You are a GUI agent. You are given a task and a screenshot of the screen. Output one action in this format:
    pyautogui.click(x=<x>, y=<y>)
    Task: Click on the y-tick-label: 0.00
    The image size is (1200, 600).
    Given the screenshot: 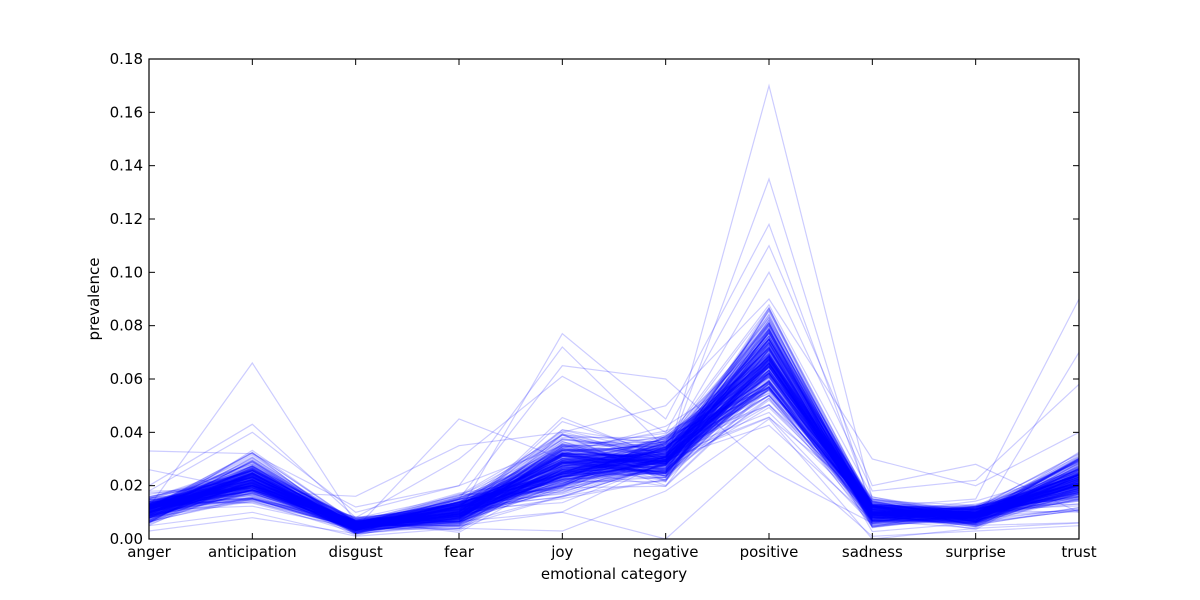 What is the action you would take?
    pyautogui.click(x=126, y=539)
    